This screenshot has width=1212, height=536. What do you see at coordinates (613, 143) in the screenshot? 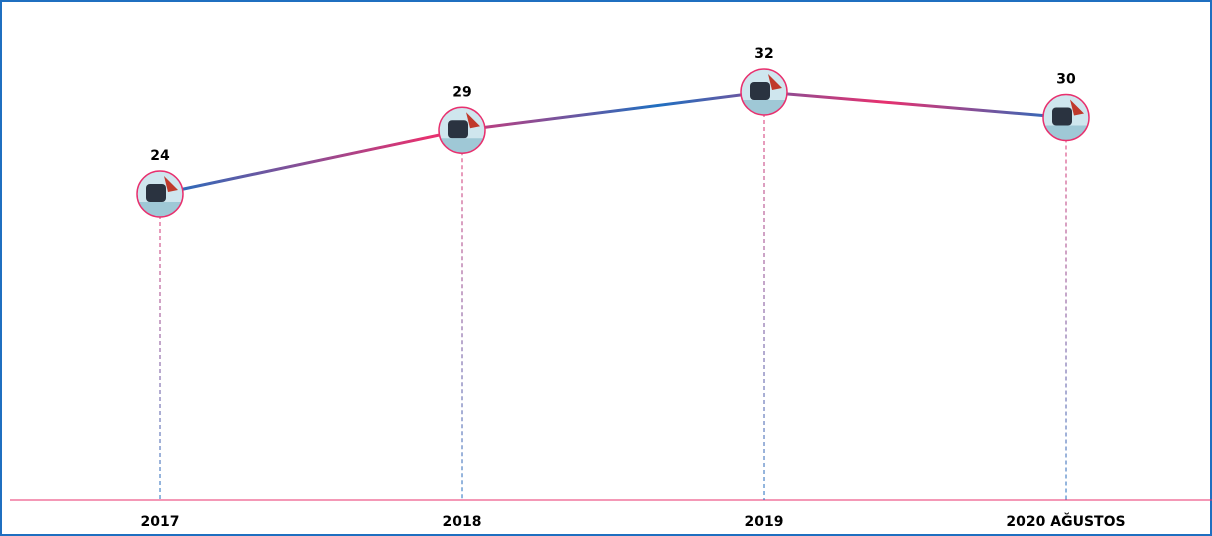
I see `line` at bounding box center [613, 143].